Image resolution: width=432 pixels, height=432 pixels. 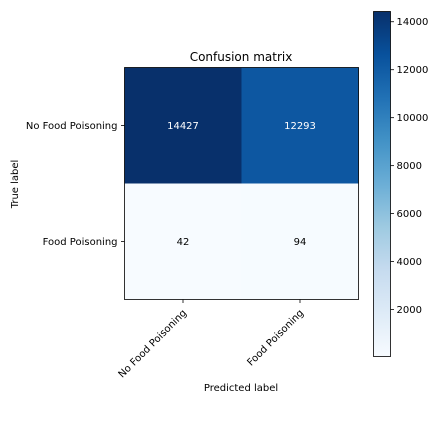 What do you see at coordinates (275, 338) in the screenshot?
I see `x-tick-label: Food Poisoning` at bounding box center [275, 338].